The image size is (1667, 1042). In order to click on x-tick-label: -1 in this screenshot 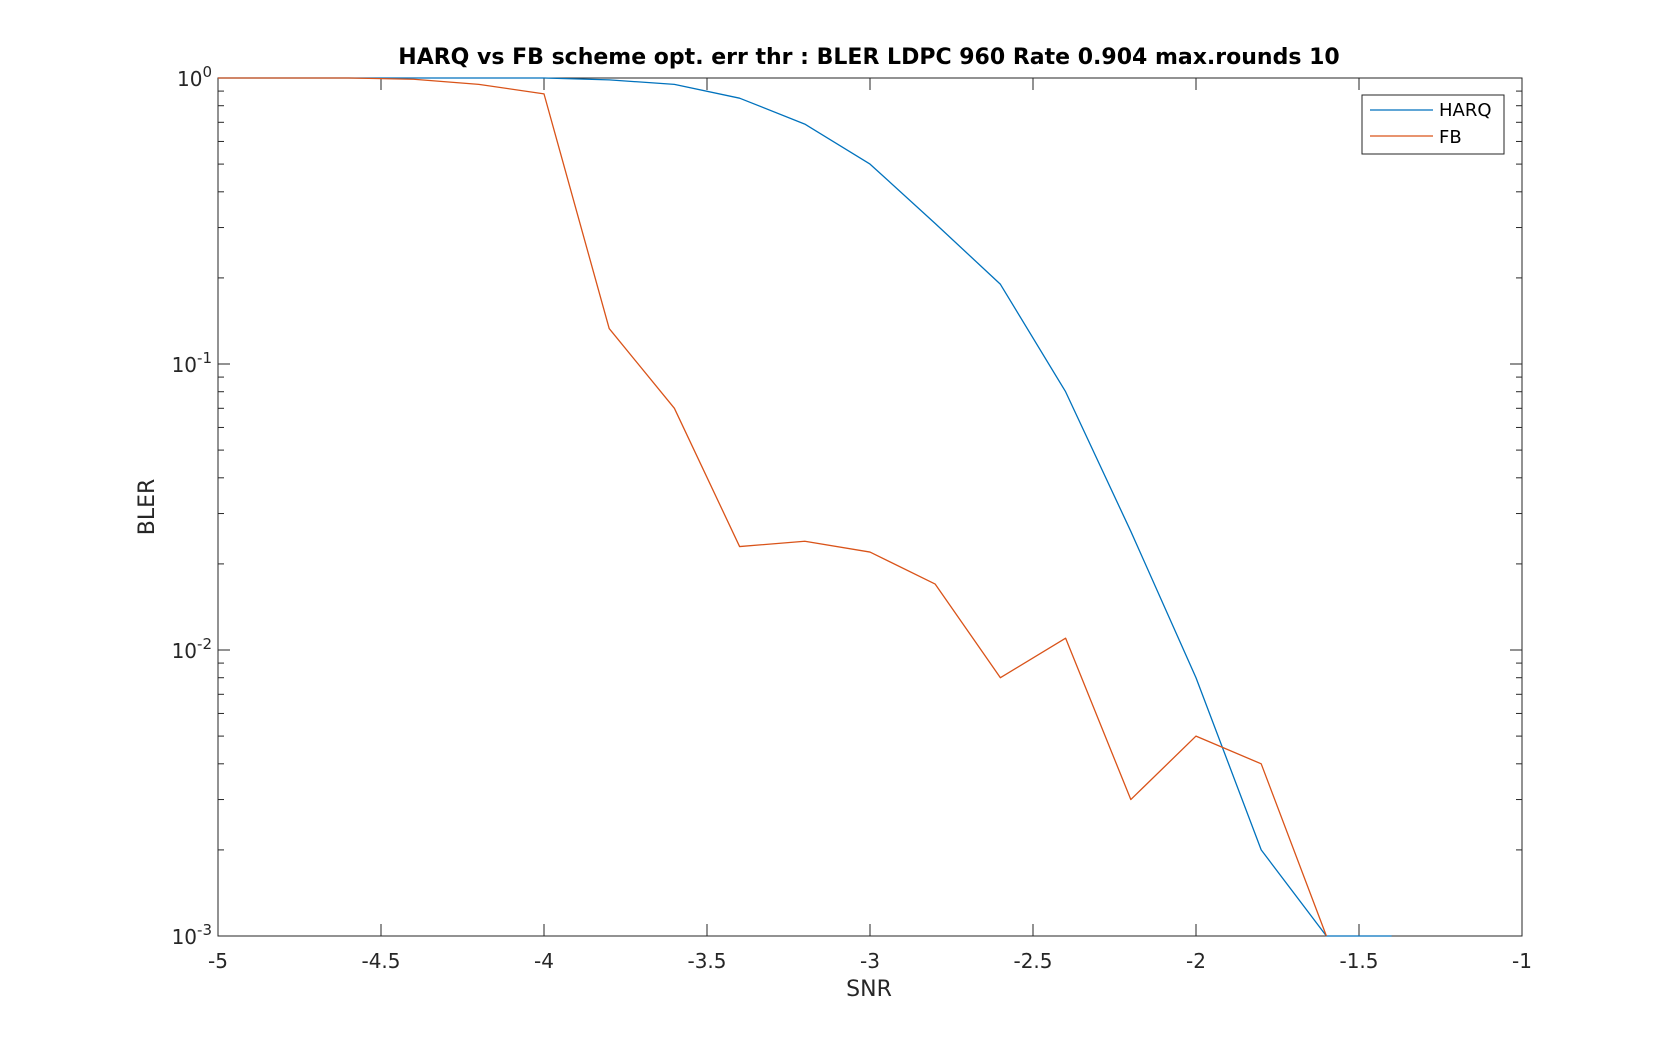, I will do `click(1522, 961)`.